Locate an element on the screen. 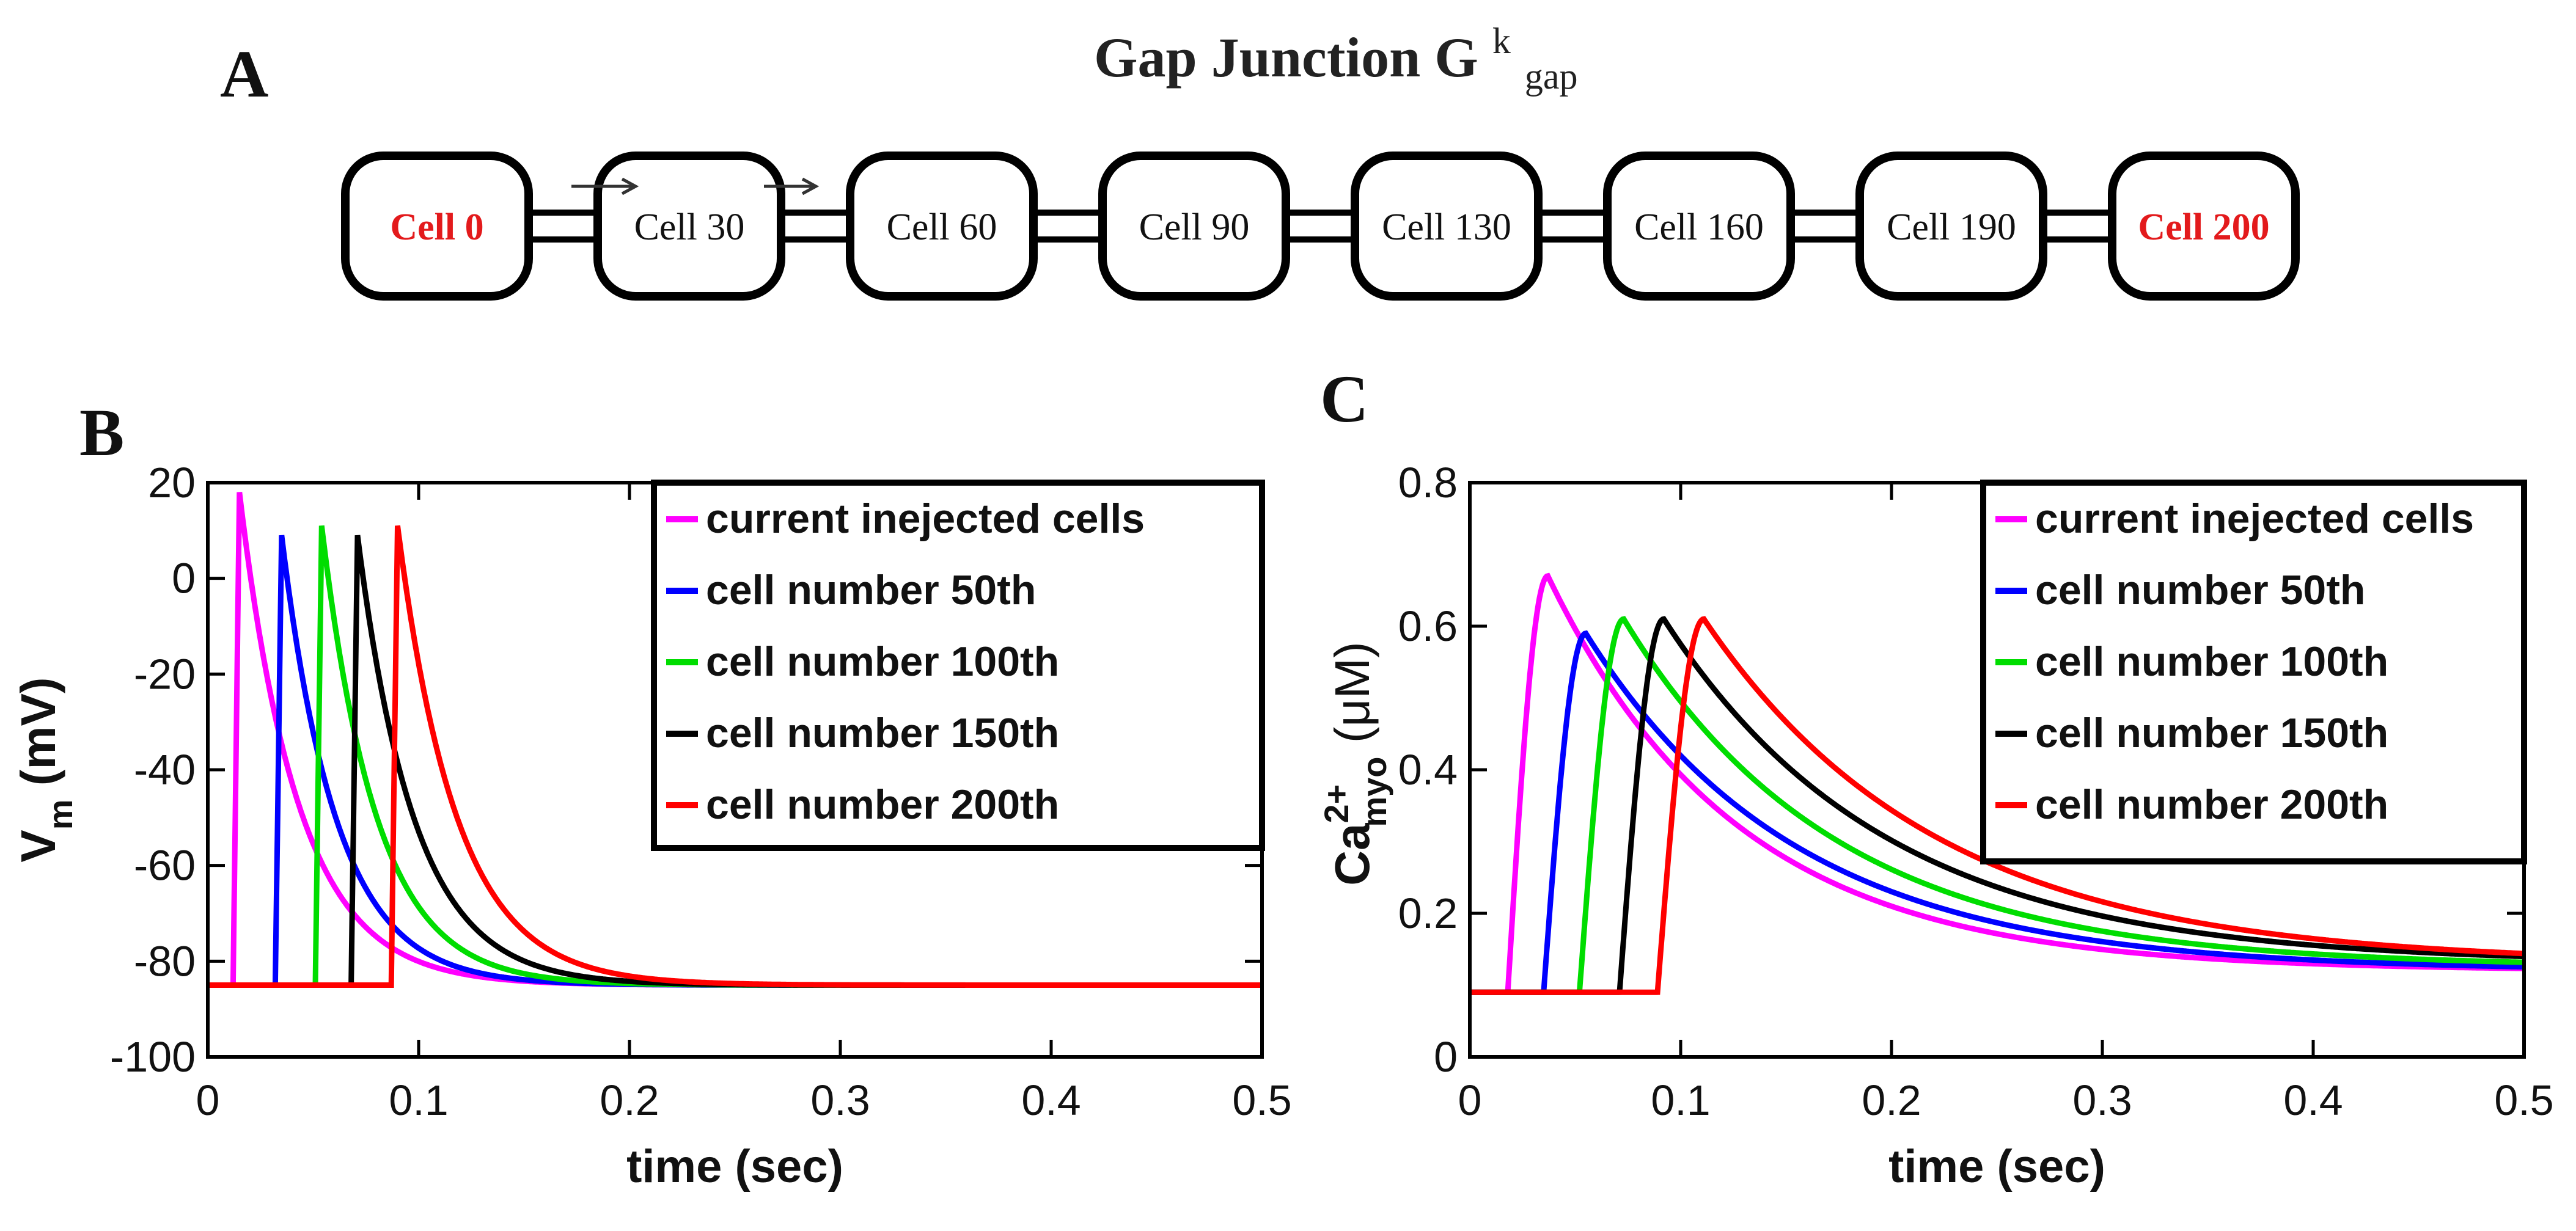 The height and width of the screenshot is (1231, 2576). y-axis-label: Vm (mV) is located at coordinates (45, 769).